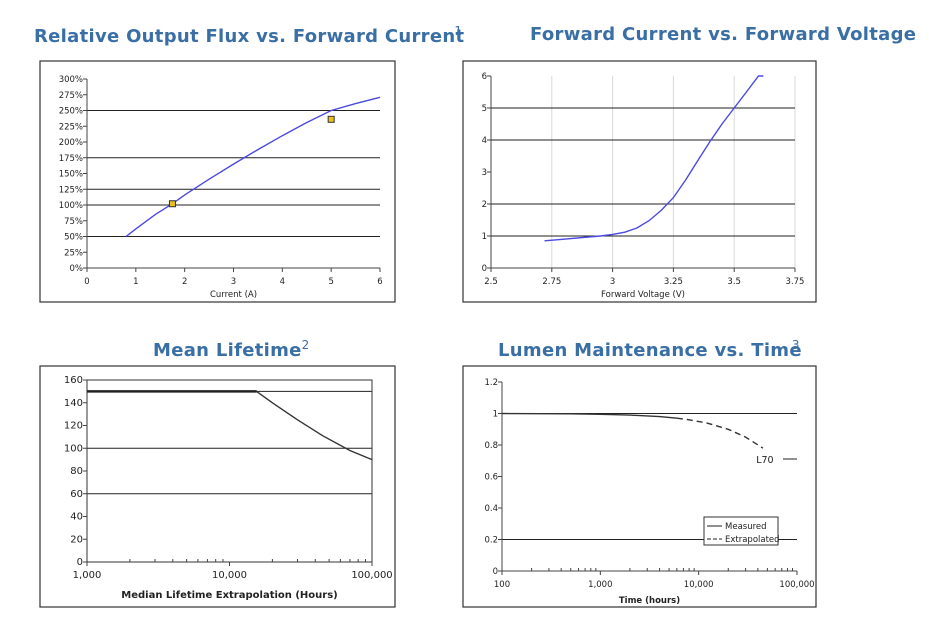 This screenshot has height=631, width=929. What do you see at coordinates (73, 403) in the screenshot?
I see `lifetime-y-tick-label: 140` at bounding box center [73, 403].